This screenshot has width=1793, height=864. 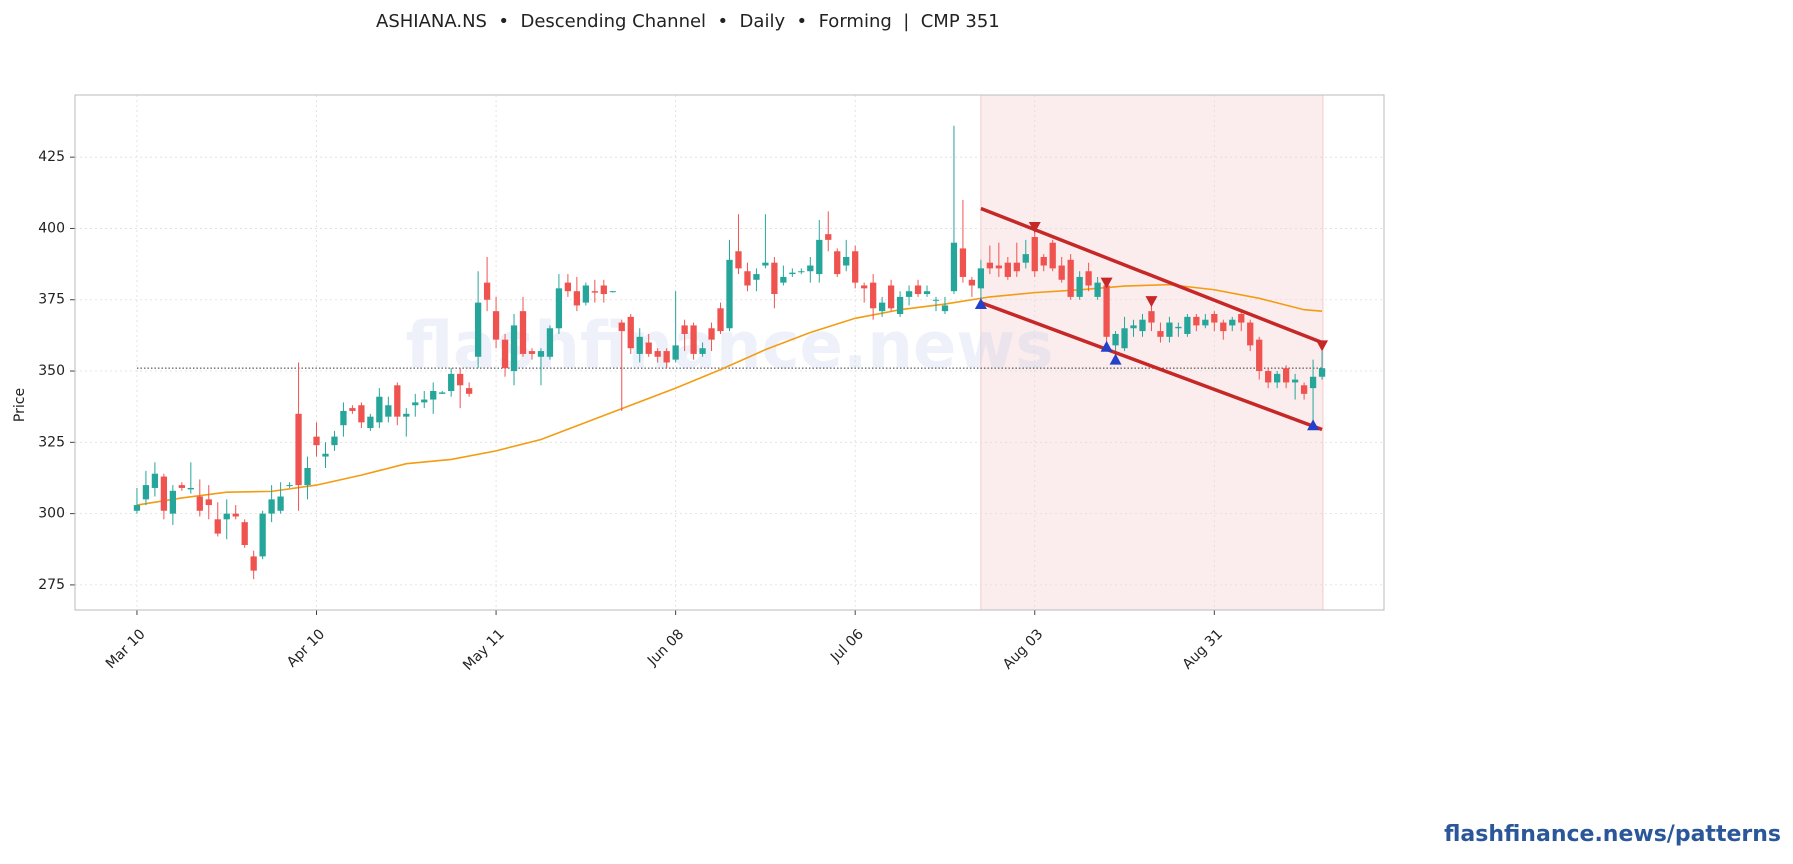 What do you see at coordinates (51, 300) in the screenshot?
I see `y-tick-label: 375` at bounding box center [51, 300].